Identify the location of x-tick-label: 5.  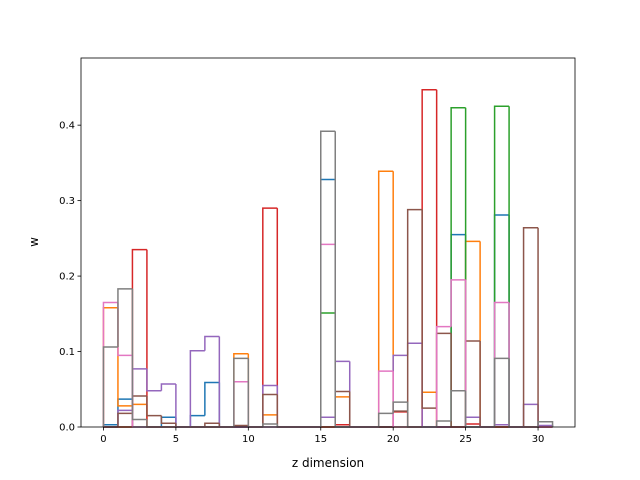
(176, 439).